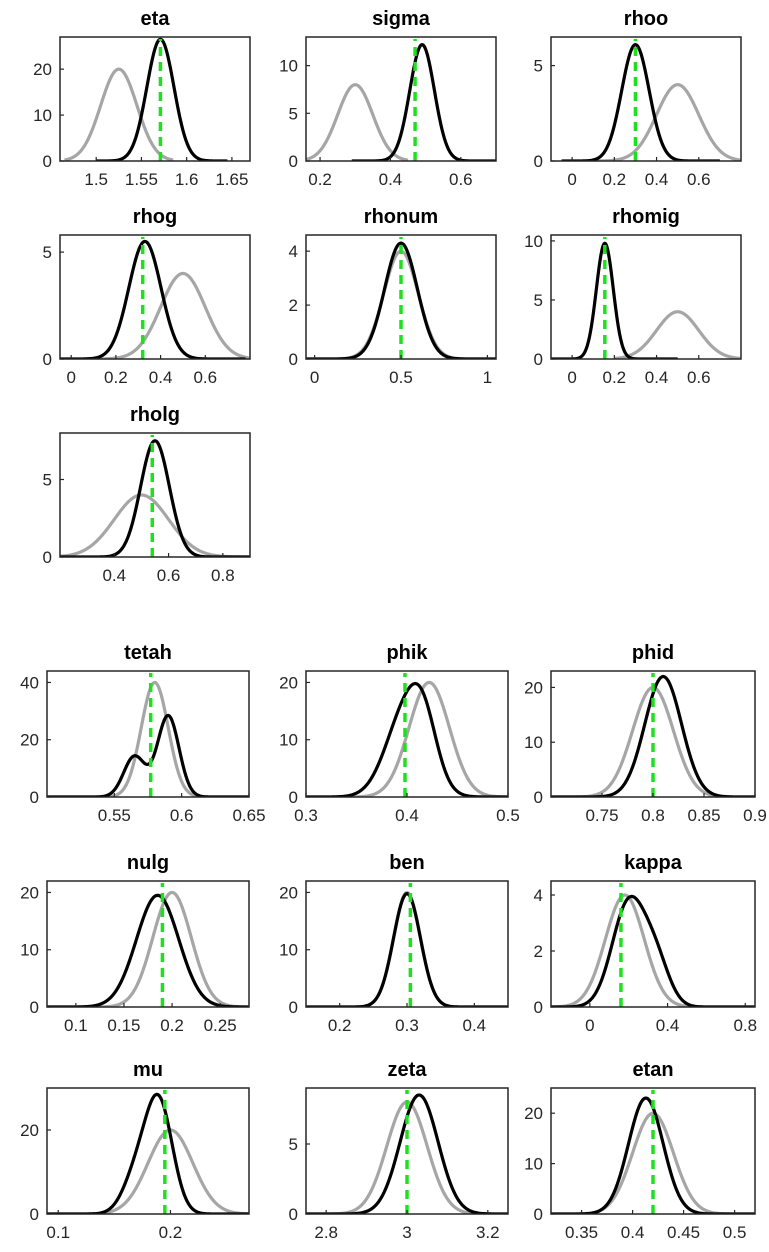 Image resolution: width=769 pixels, height=1252 pixels. I want to click on panel-phik: phik 0.3 0.4 0.5 0 10 20, so click(399, 733).